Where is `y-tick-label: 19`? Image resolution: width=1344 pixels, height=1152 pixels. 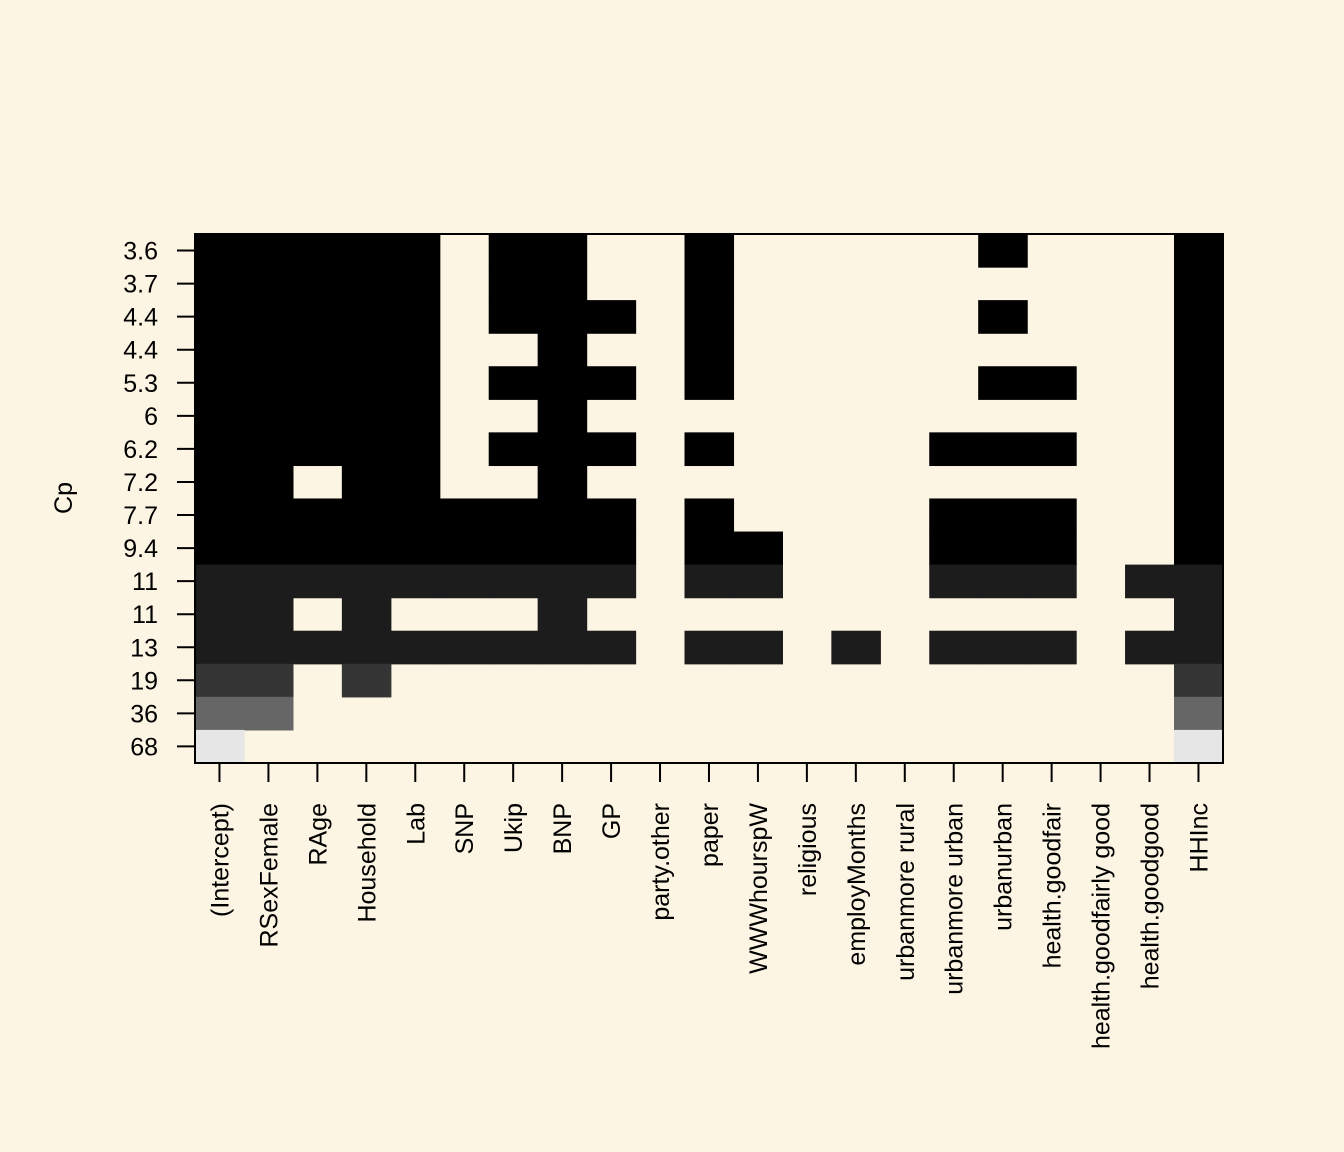 y-tick-label: 19 is located at coordinates (144, 681).